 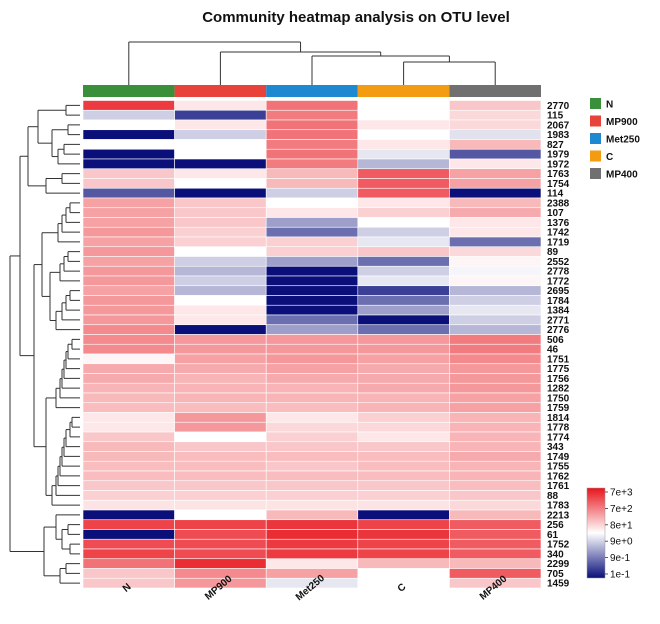 I want to click on chart-title: Community heatmap analysis on OTU level, so click(x=356, y=17).